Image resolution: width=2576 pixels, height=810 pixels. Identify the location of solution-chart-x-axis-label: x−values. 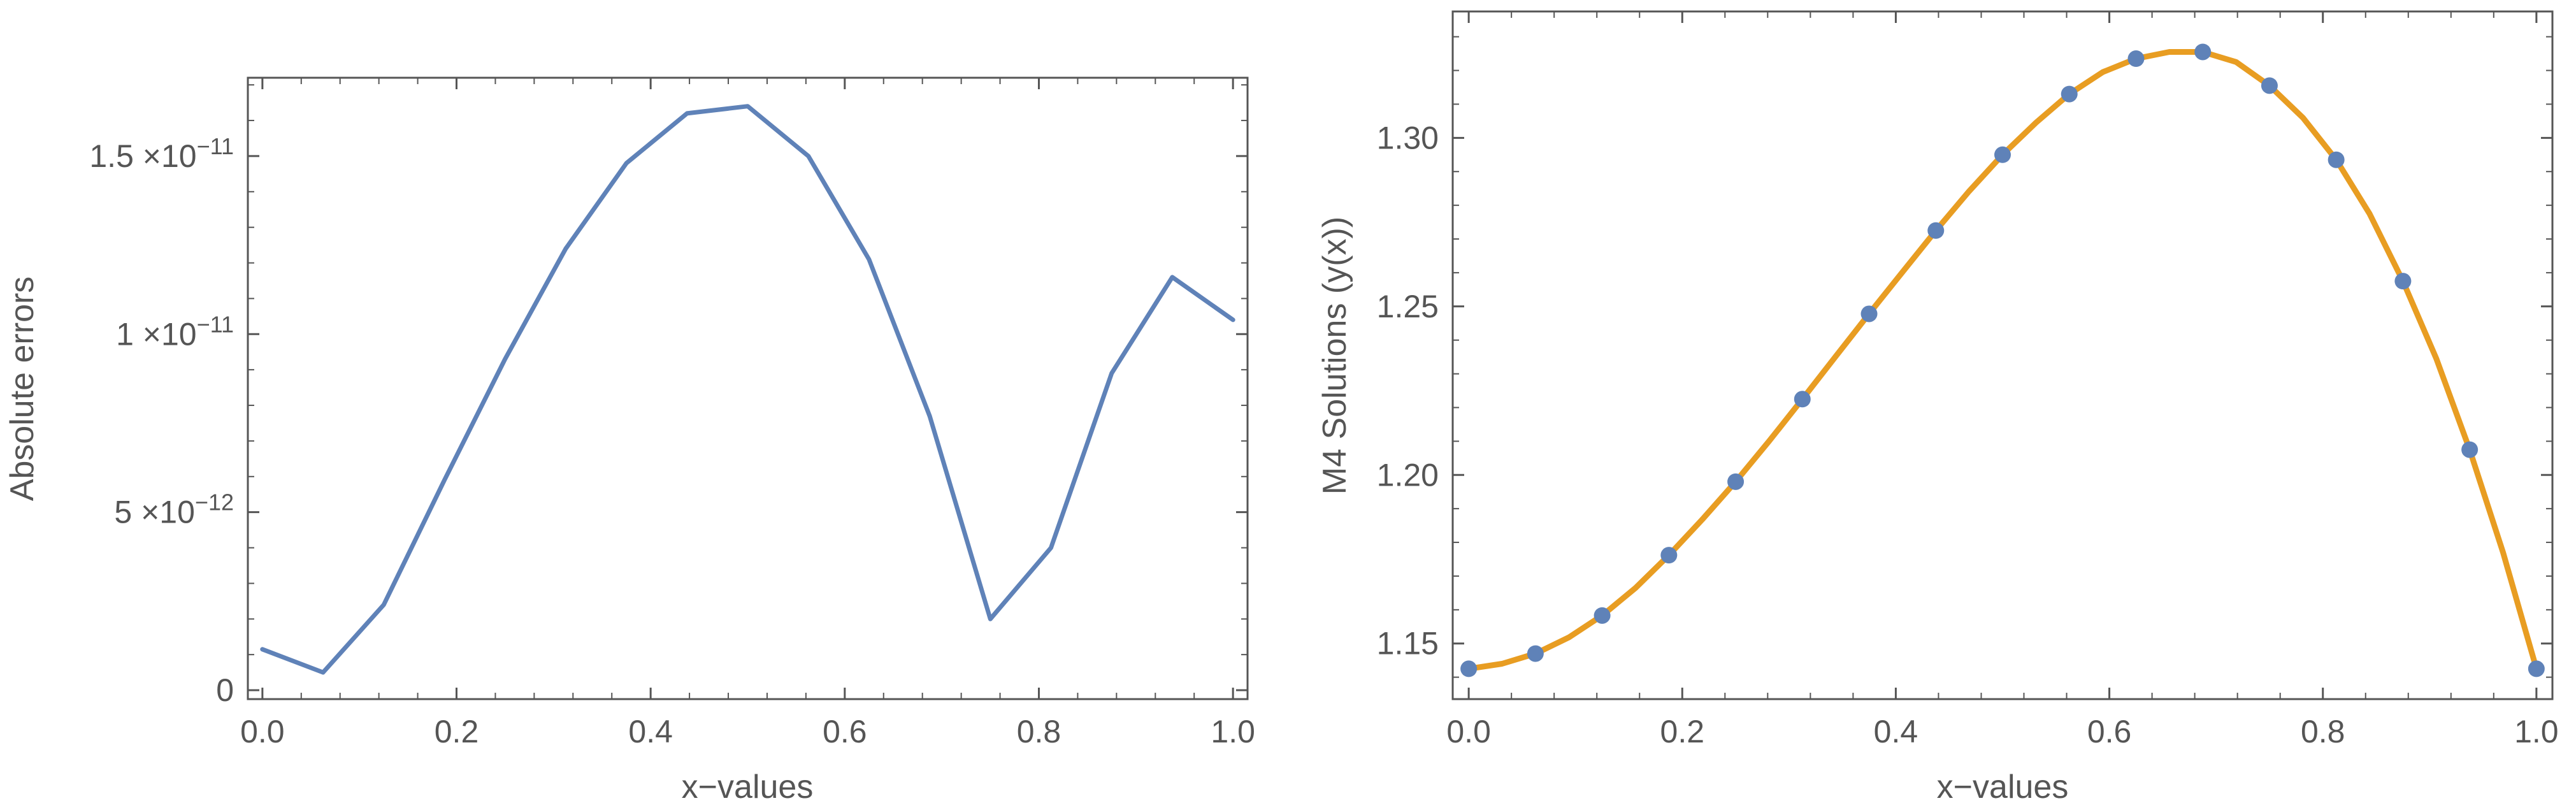
(2003, 787).